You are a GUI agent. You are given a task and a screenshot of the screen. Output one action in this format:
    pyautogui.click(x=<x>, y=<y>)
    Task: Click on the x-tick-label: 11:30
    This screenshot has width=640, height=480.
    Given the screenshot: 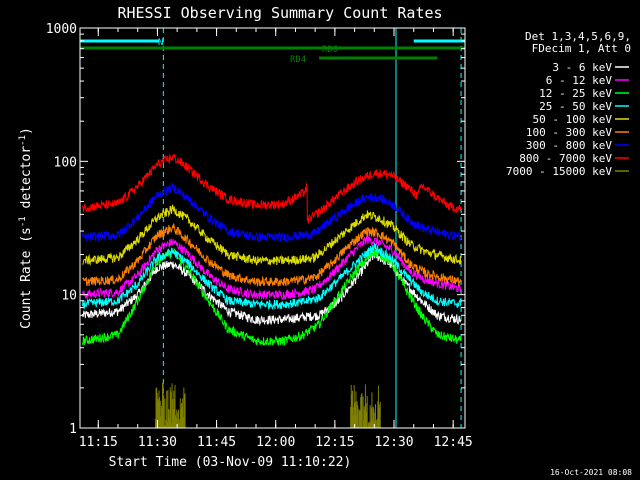 What is the action you would take?
    pyautogui.click(x=157, y=442)
    